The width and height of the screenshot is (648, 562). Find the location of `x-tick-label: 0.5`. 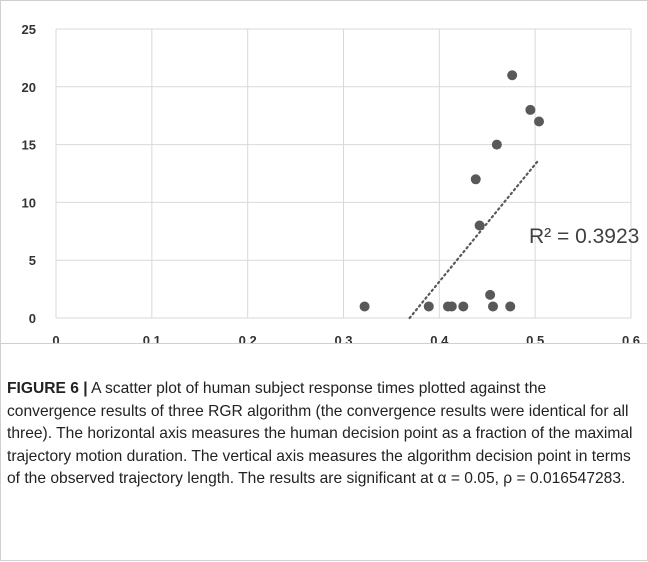

x-tick-label: 0.5 is located at coordinates (535, 338).